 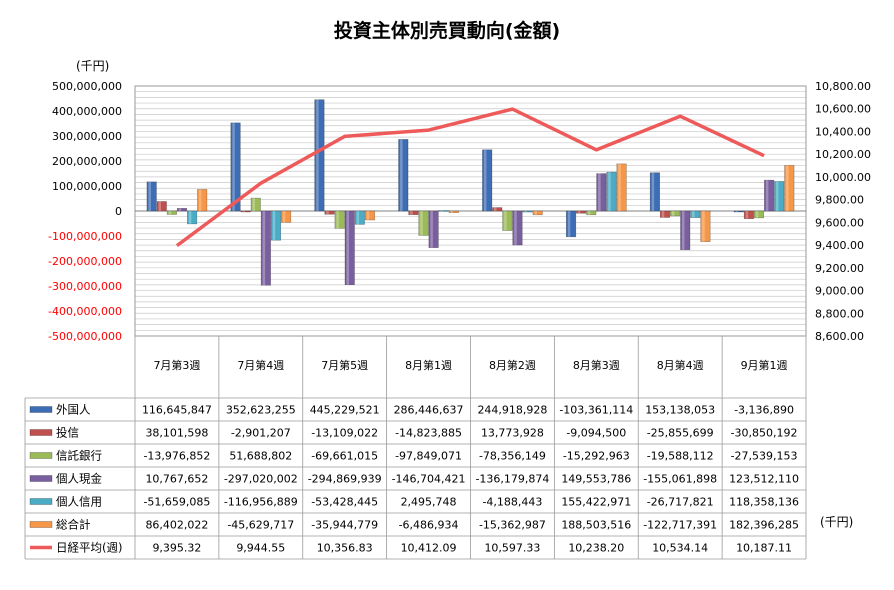 What do you see at coordinates (680, 410) in the screenshot?
I see `table-cell: 153,138,053` at bounding box center [680, 410].